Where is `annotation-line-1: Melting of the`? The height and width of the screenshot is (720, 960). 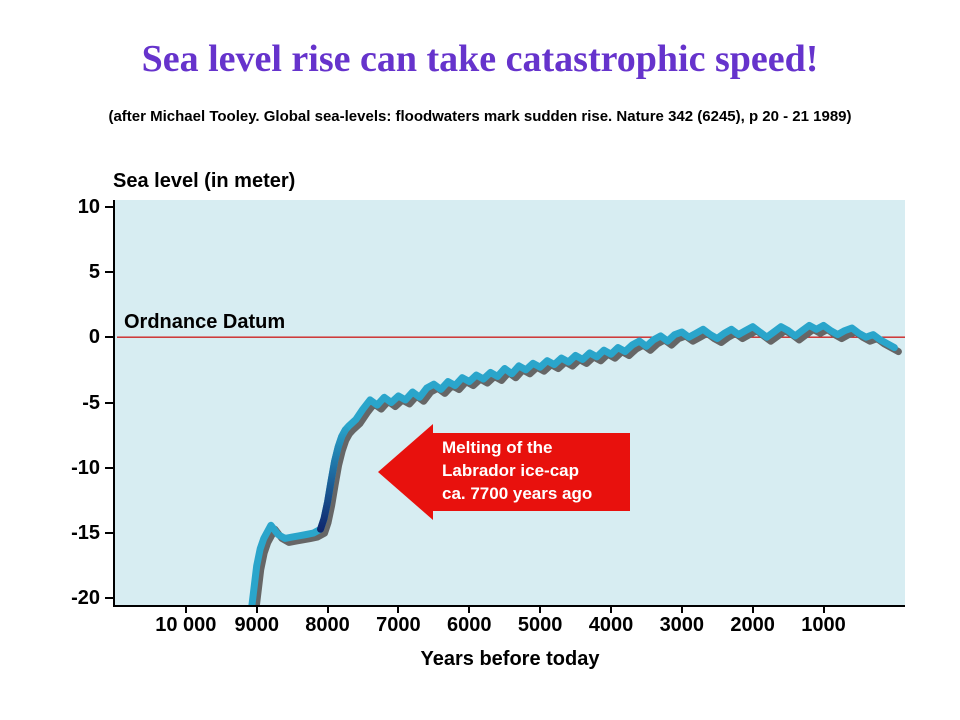 annotation-line-1: Melting of the is located at coordinates (497, 447).